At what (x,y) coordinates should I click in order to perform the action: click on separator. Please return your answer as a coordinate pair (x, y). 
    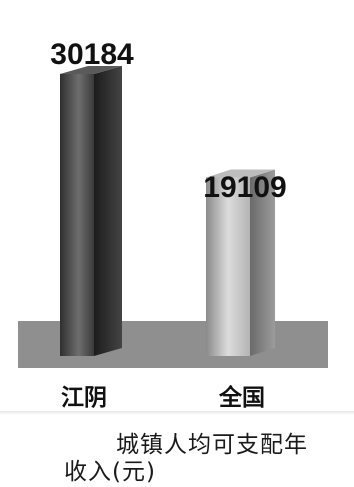
    Looking at the image, I should click on (177, 413).